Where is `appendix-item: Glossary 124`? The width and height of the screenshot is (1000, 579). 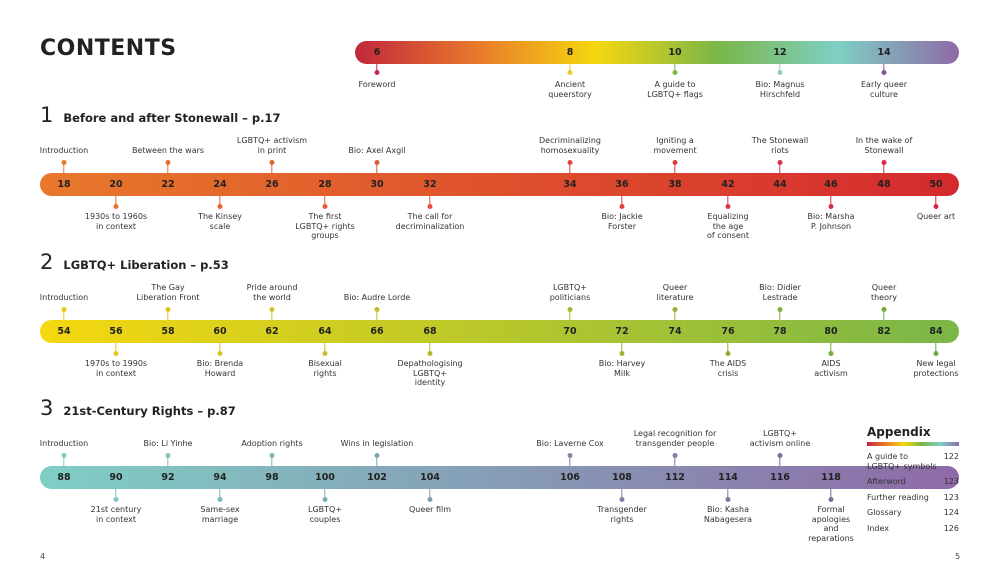 appendix-item: Glossary 124 is located at coordinates (913, 513).